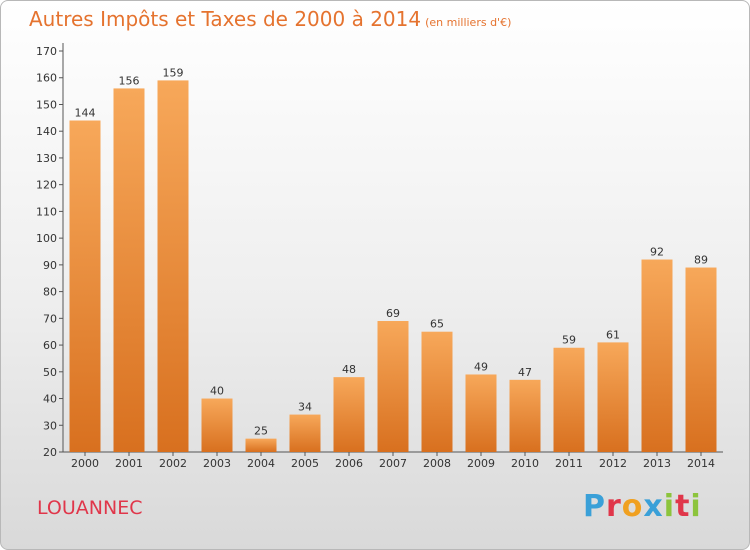  I want to click on bar-2003, so click(217, 425).